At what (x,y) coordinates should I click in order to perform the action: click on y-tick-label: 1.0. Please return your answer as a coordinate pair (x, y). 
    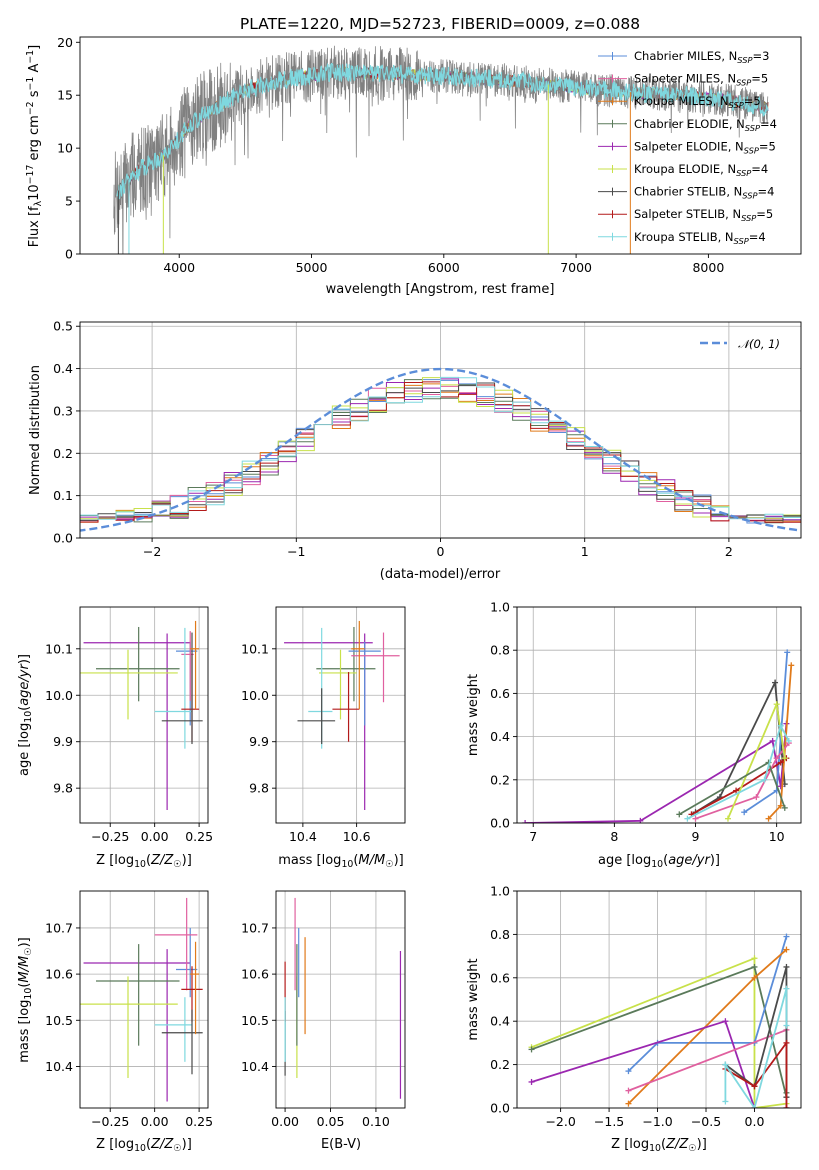
    Looking at the image, I should click on (500, 607).